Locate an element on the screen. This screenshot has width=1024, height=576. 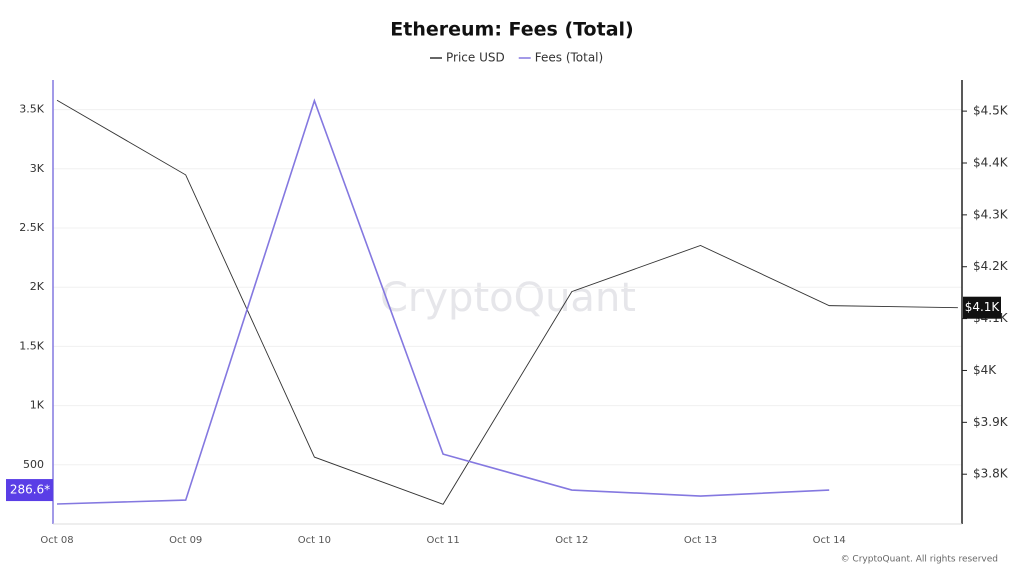
chart-title: Ethereum: Fees (Total) is located at coordinates (511, 30).